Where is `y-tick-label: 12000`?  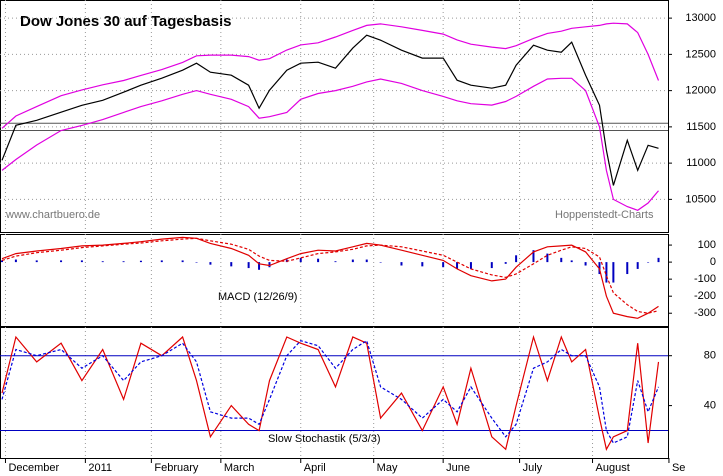 y-tick-label: 12000 is located at coordinates (700, 91).